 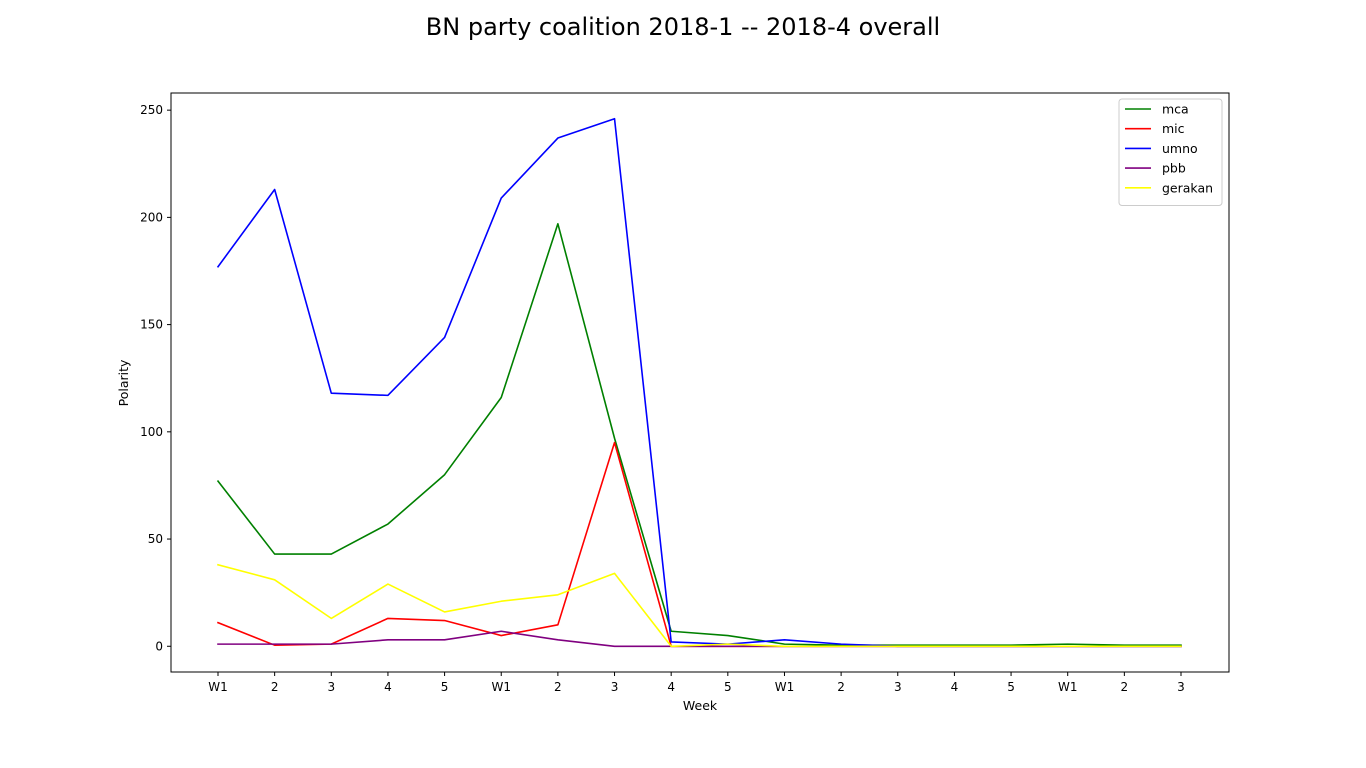 I want to click on x-axis: W1 2 3 4 5 W1 2 3 4 5 W1 2 3 4 5 W1 2 3, so click(x=696, y=683).